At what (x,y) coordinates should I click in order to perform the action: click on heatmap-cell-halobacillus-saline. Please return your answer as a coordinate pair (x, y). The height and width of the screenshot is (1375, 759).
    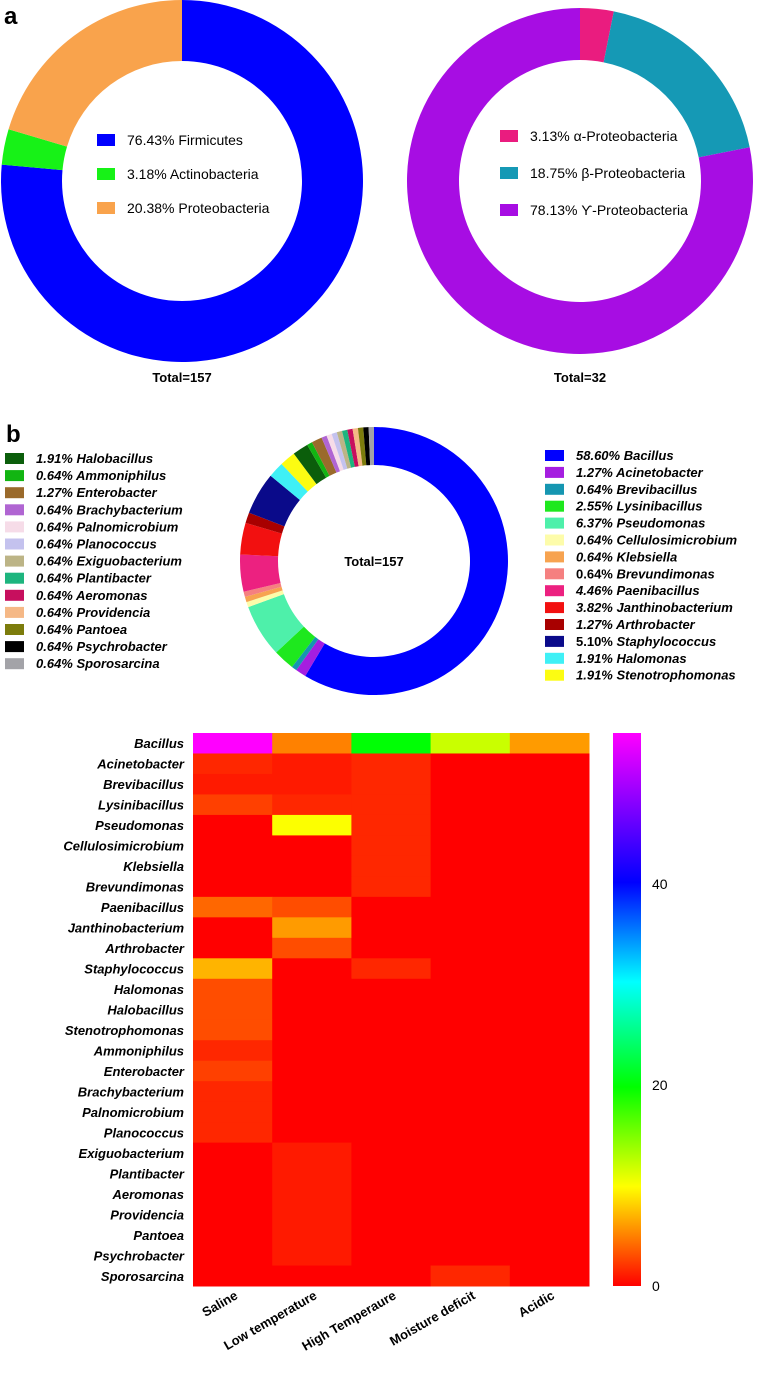
    Looking at the image, I should click on (233, 1010).